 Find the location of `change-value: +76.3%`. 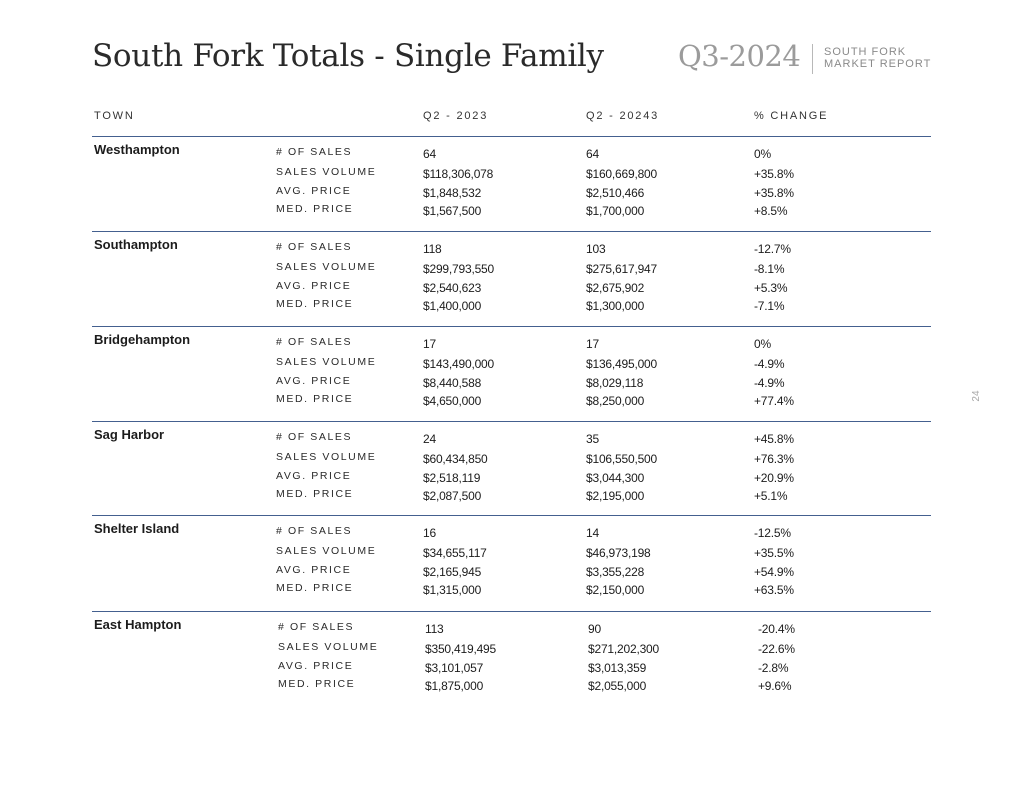

change-value: +76.3% is located at coordinates (774, 459).